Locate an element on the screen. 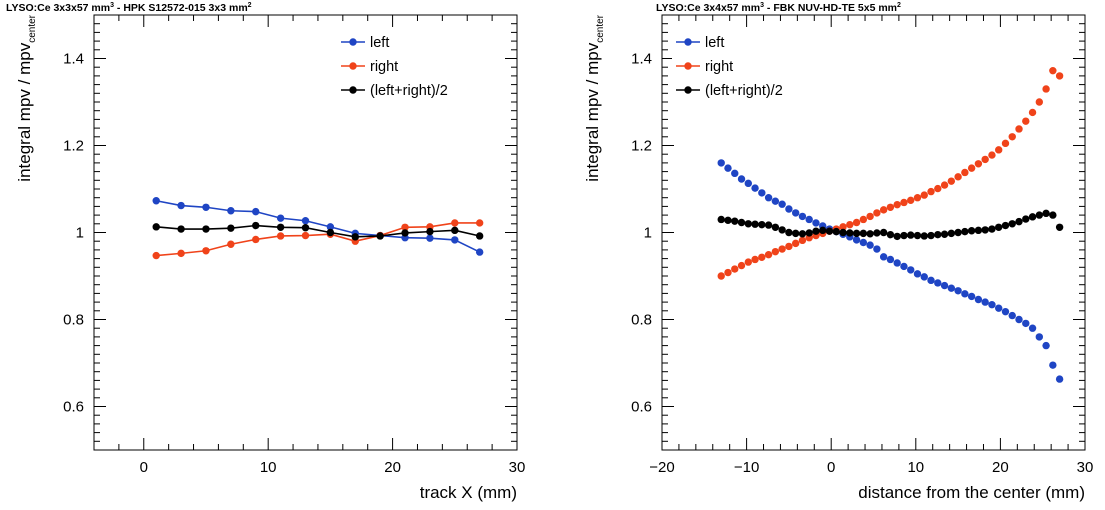  y-axis-label-subscript: center is located at coordinates (600, 28).